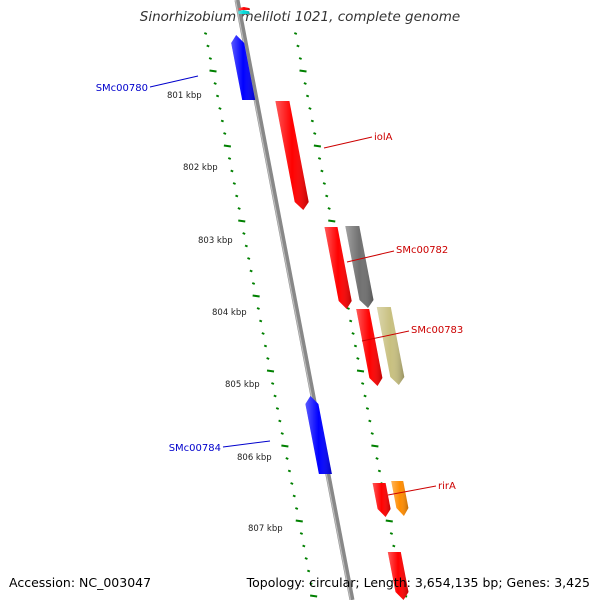 The height and width of the screenshot is (600, 600). Describe the element at coordinates (242, 385) in the screenshot. I see `ruler-label-805-kbp: 805 kbp` at that location.